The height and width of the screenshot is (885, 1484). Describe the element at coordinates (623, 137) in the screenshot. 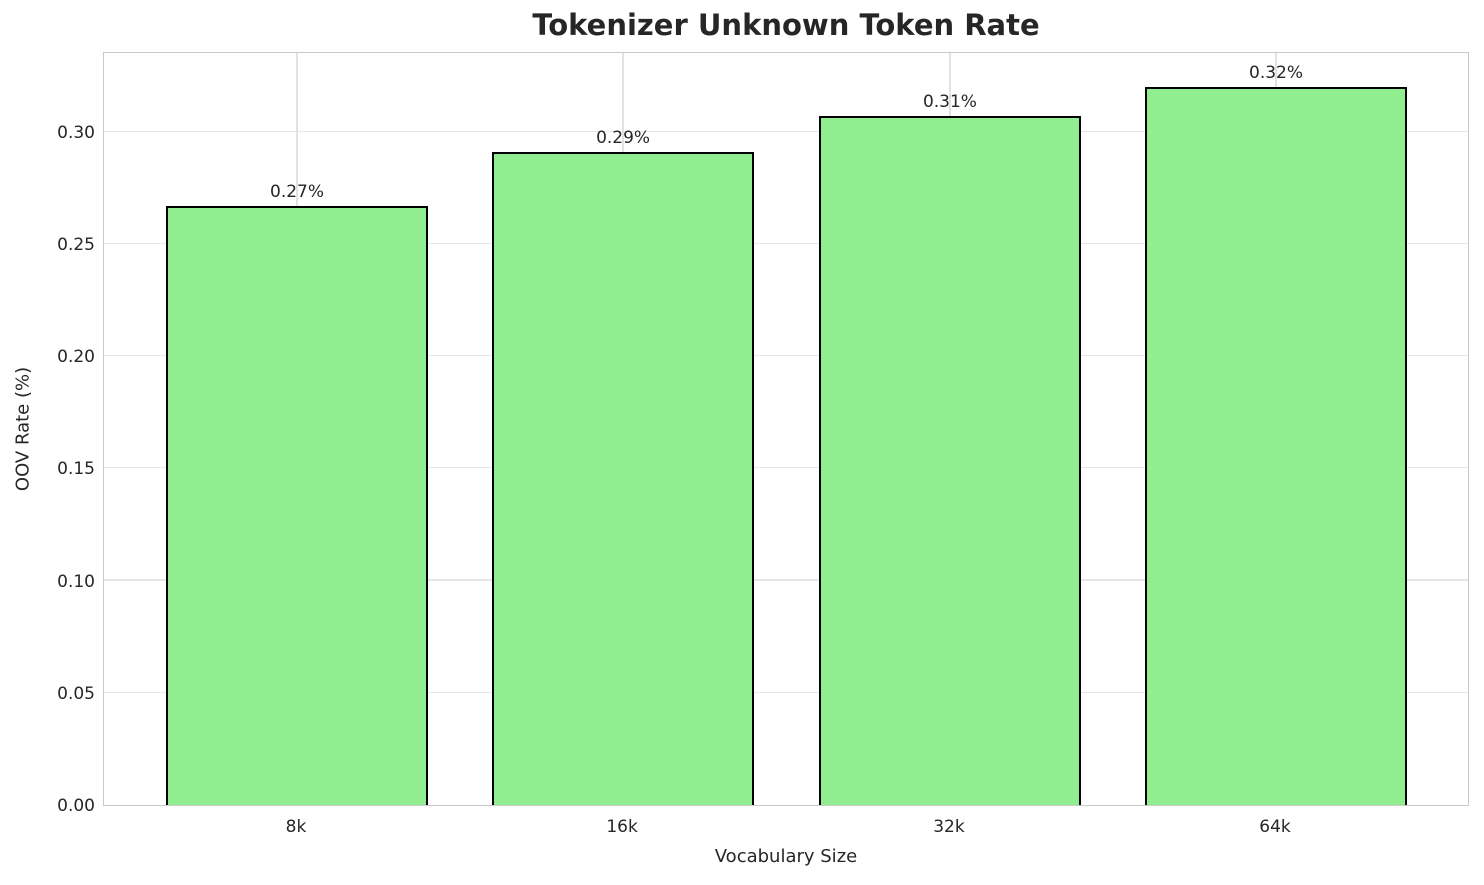

I see `bar-value-label: 0.29%` at that location.